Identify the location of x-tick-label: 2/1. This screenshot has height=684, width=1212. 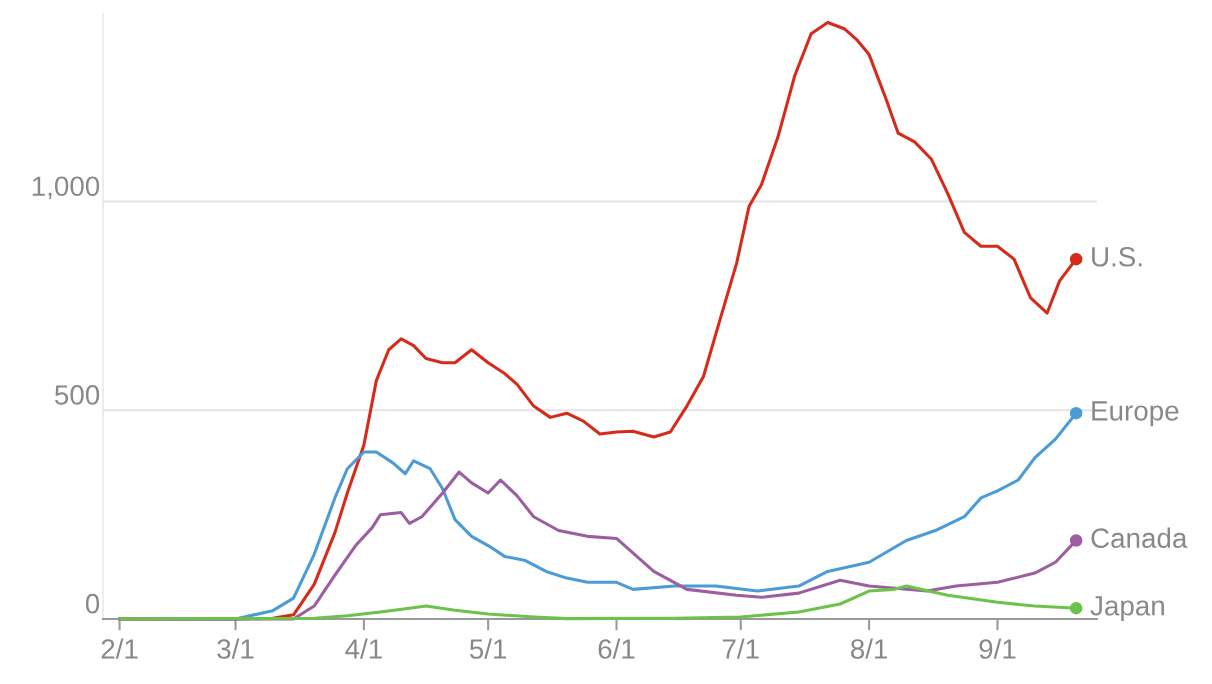
(119, 648).